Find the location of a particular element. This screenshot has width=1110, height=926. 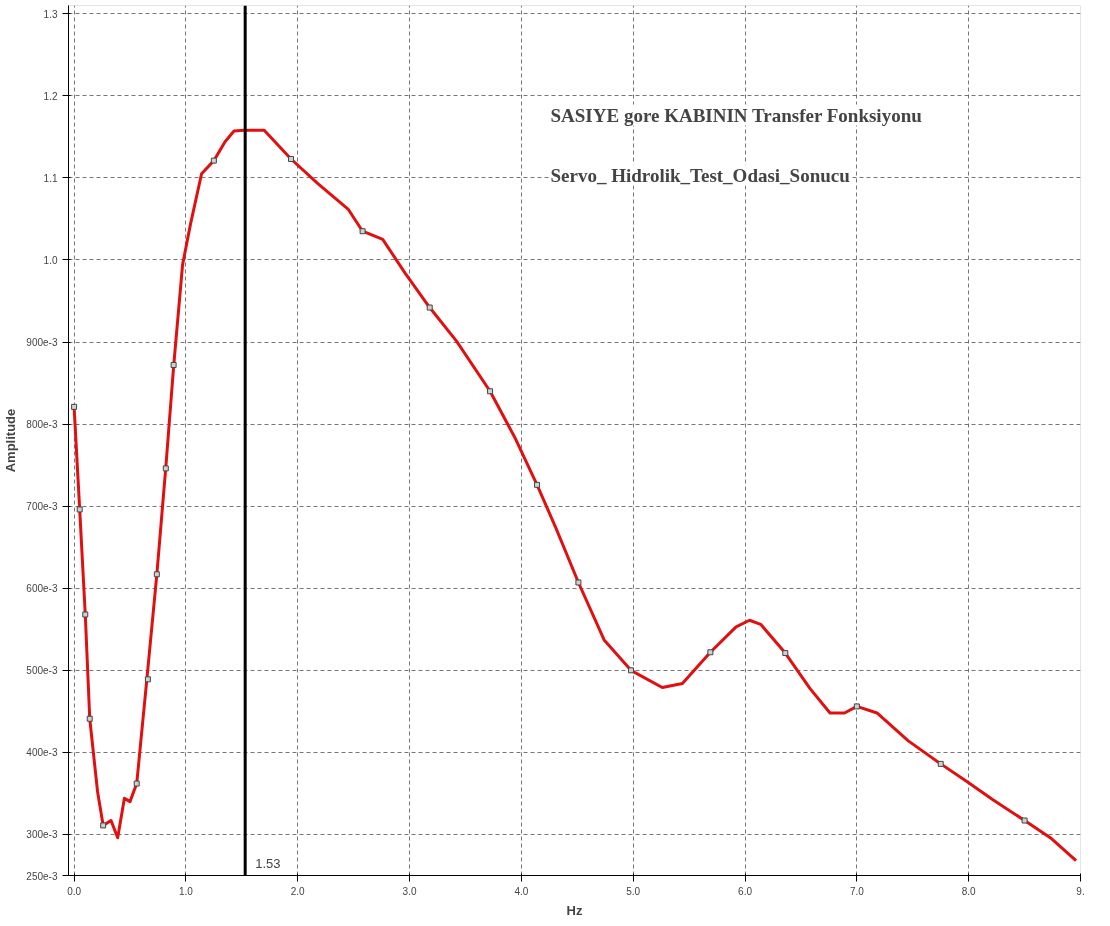

y-axis-title: Amplitude is located at coordinates (11, 440).